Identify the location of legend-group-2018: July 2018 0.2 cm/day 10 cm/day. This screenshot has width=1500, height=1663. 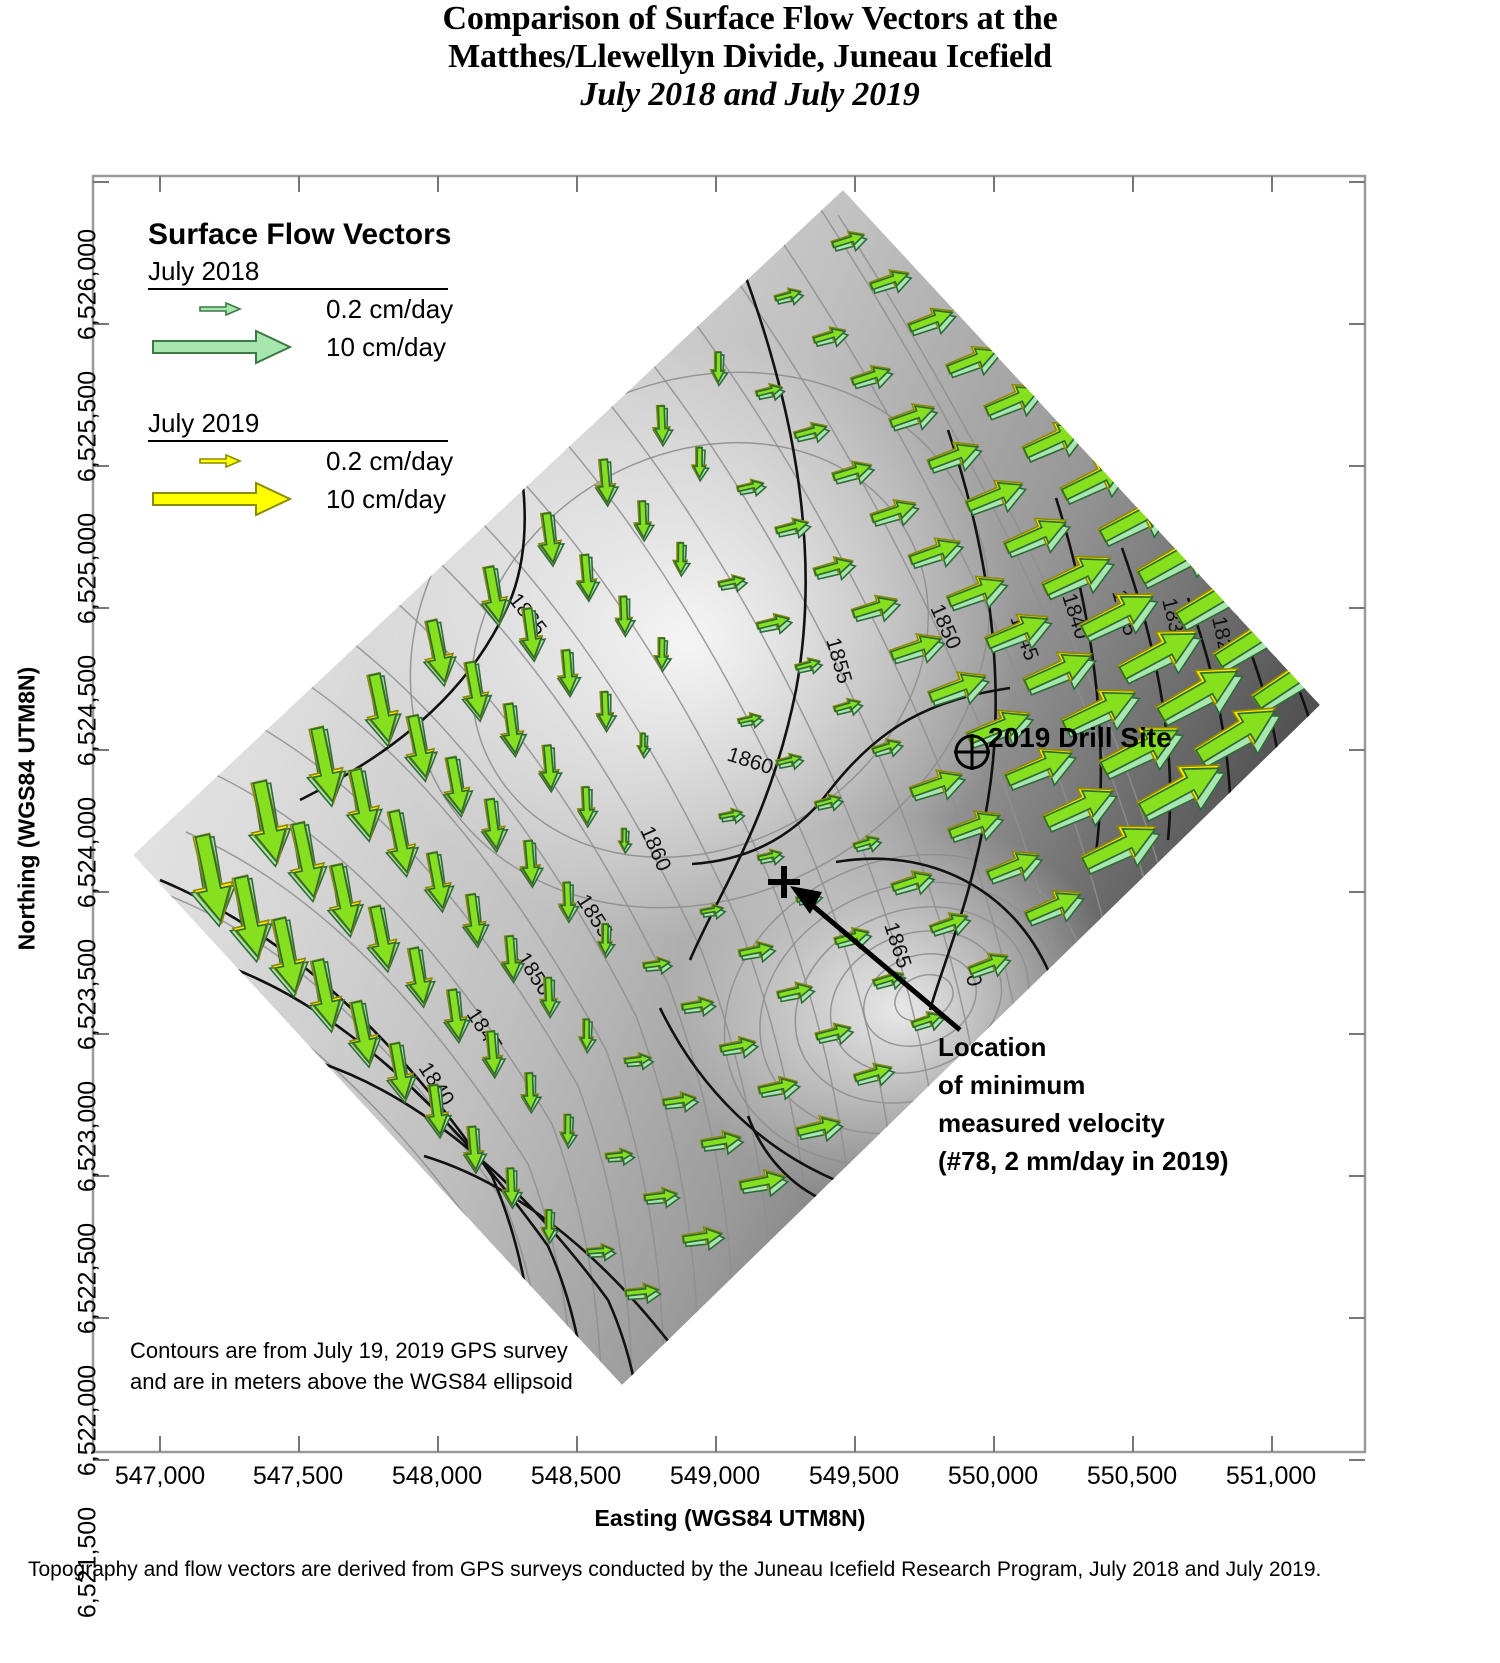
(300, 311).